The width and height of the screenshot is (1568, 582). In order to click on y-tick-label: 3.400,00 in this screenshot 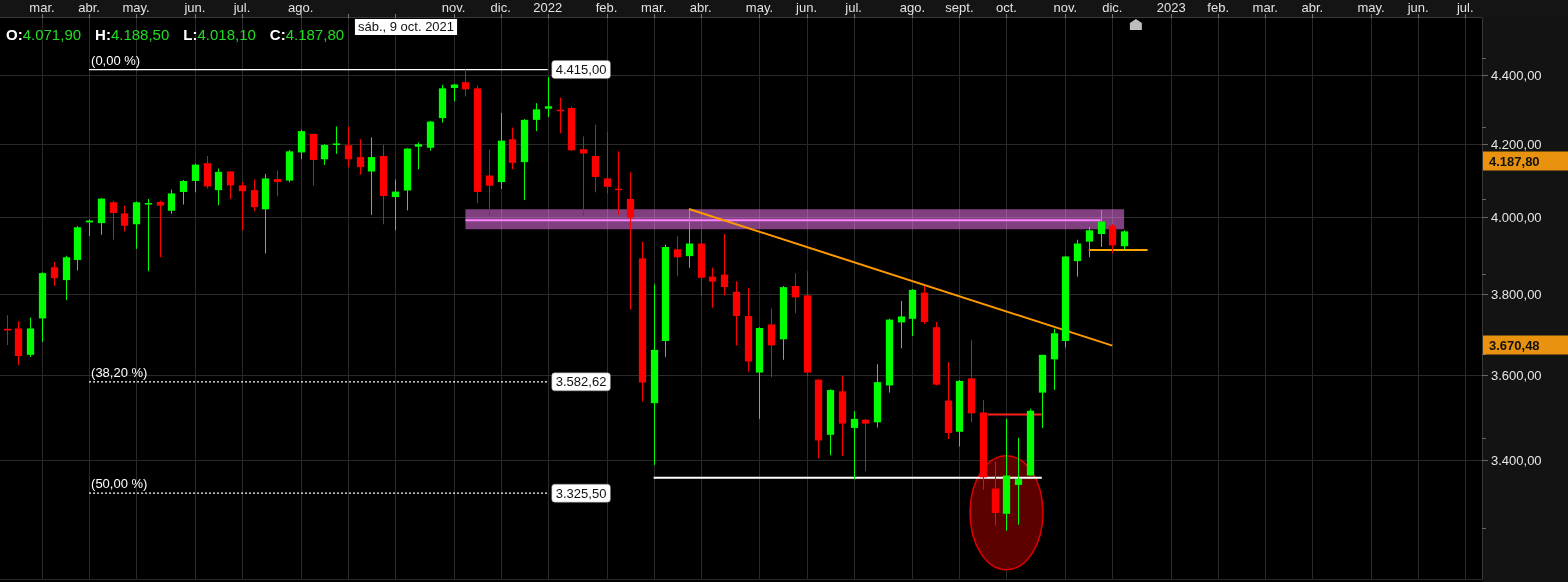, I will do `click(1516, 461)`.